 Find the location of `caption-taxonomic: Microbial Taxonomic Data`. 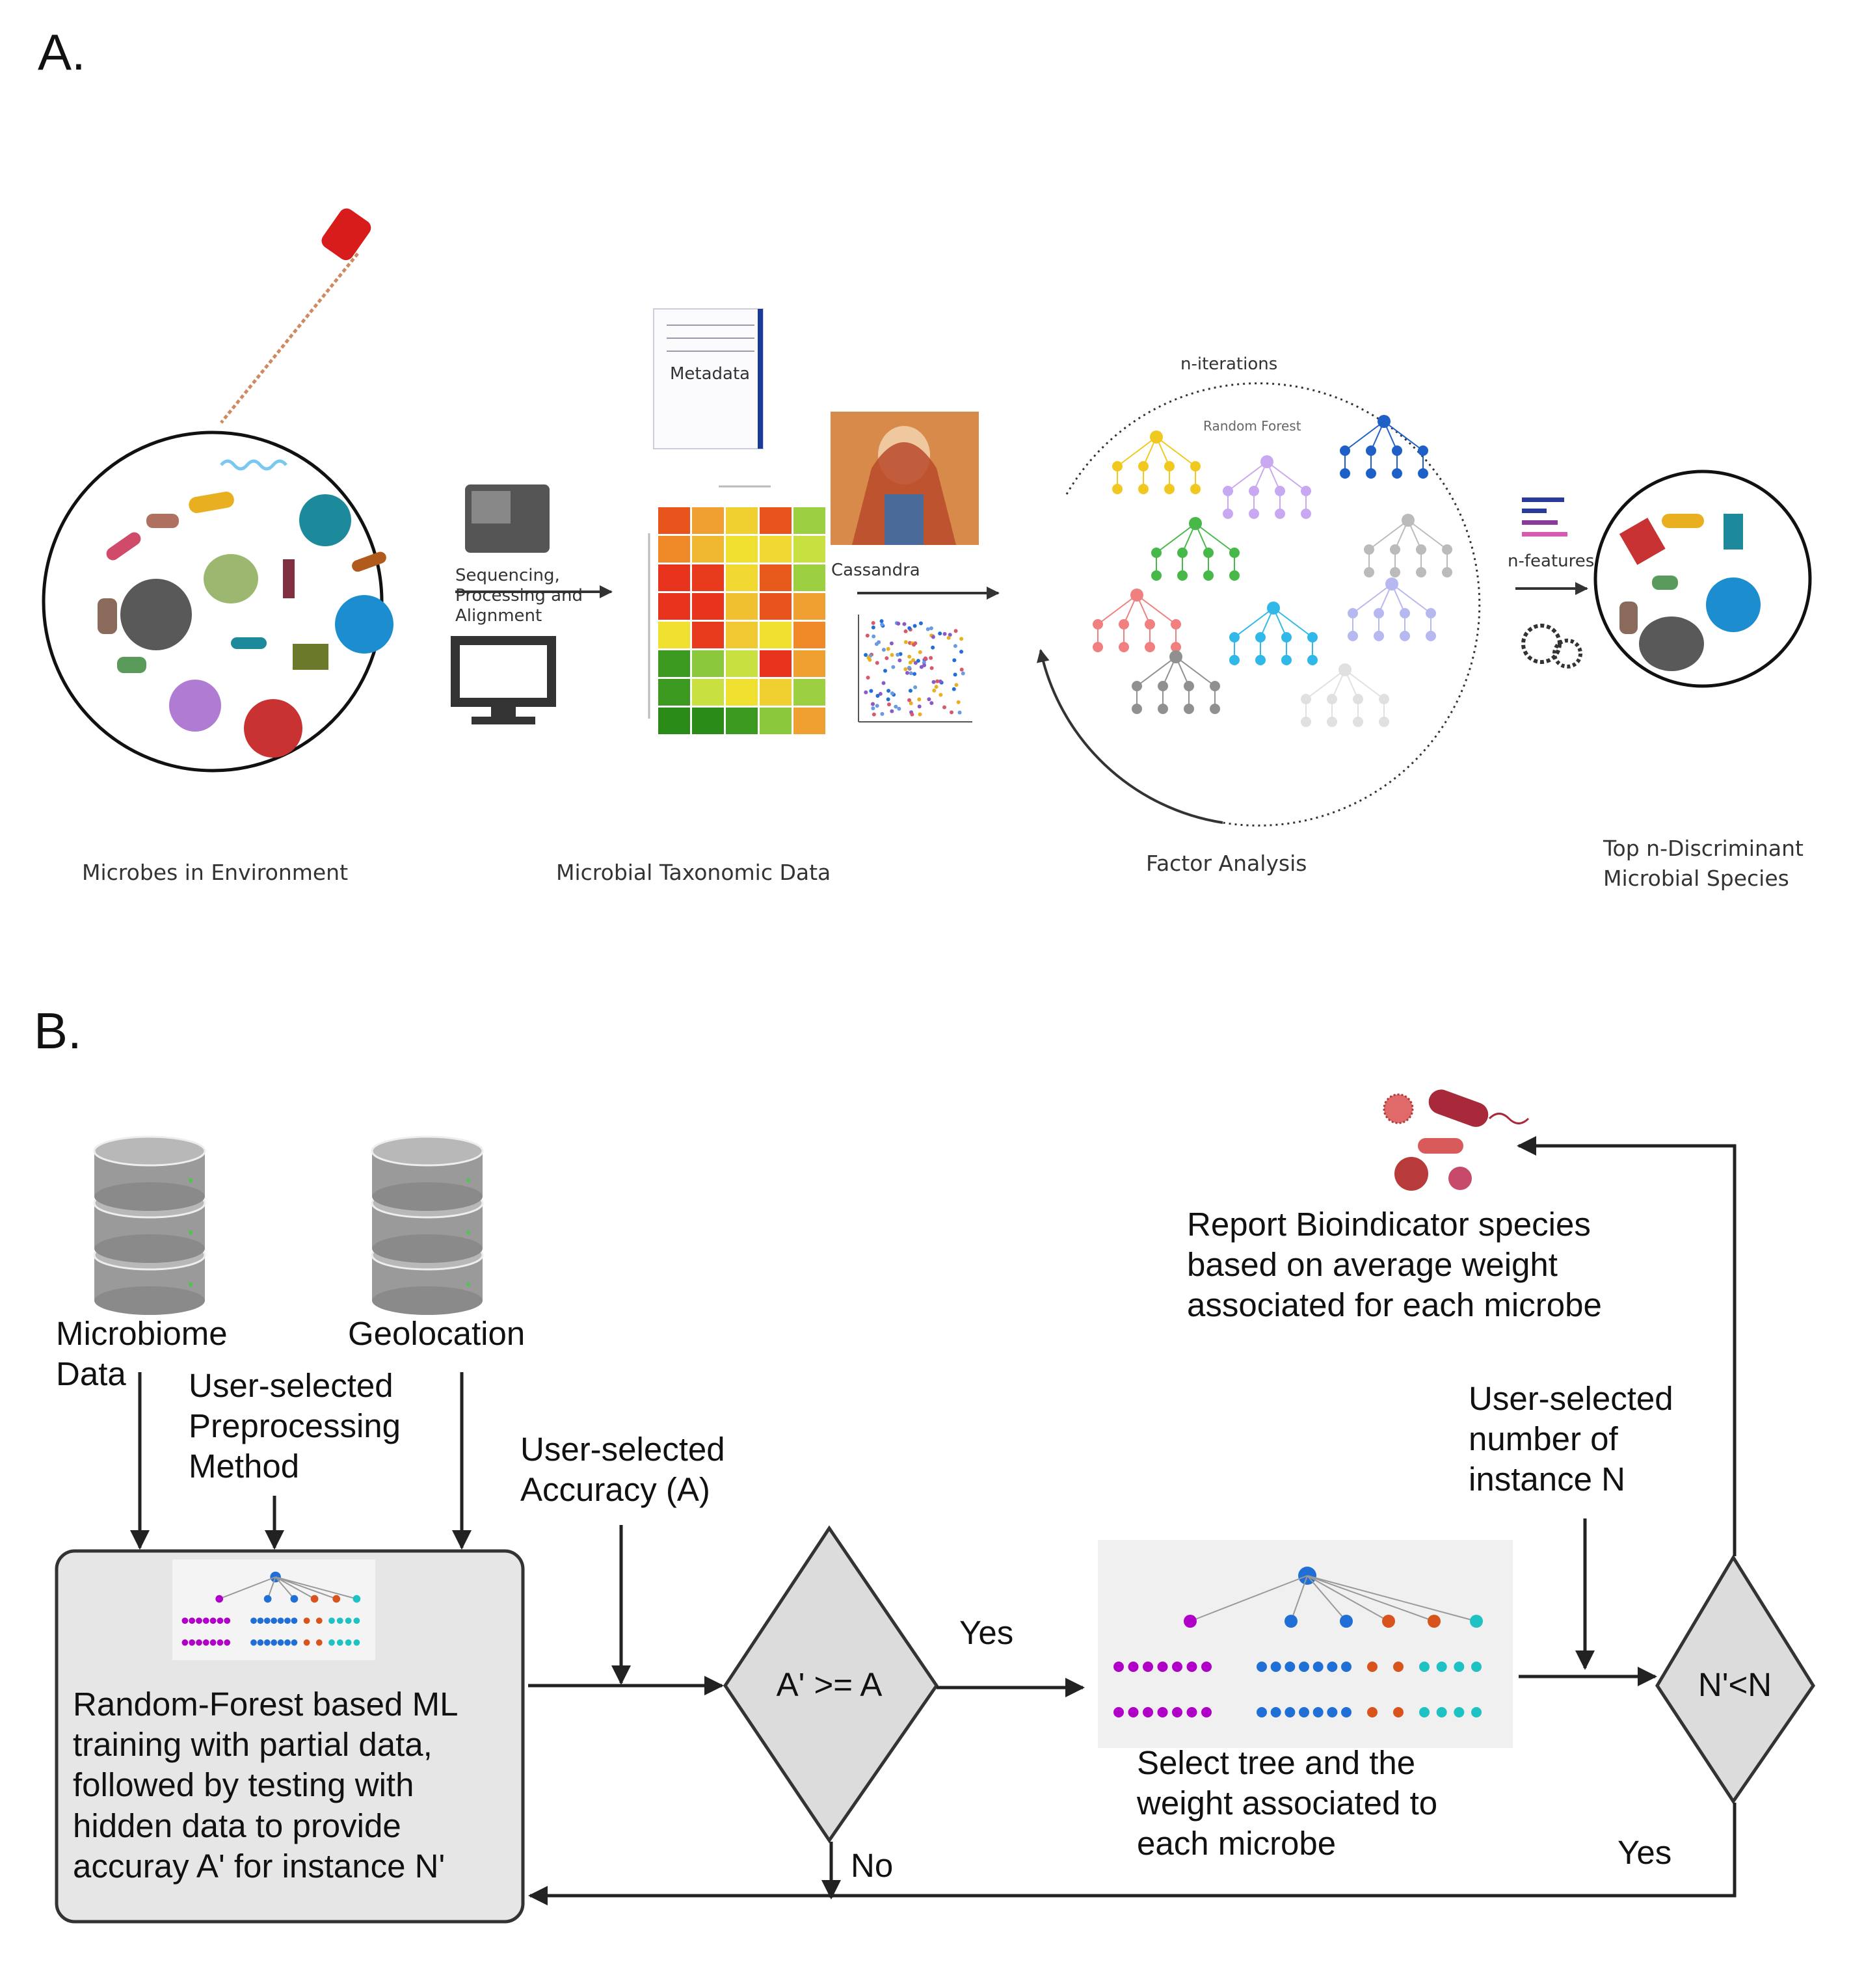

caption-taxonomic: Microbial Taxonomic Data is located at coordinates (693, 872).